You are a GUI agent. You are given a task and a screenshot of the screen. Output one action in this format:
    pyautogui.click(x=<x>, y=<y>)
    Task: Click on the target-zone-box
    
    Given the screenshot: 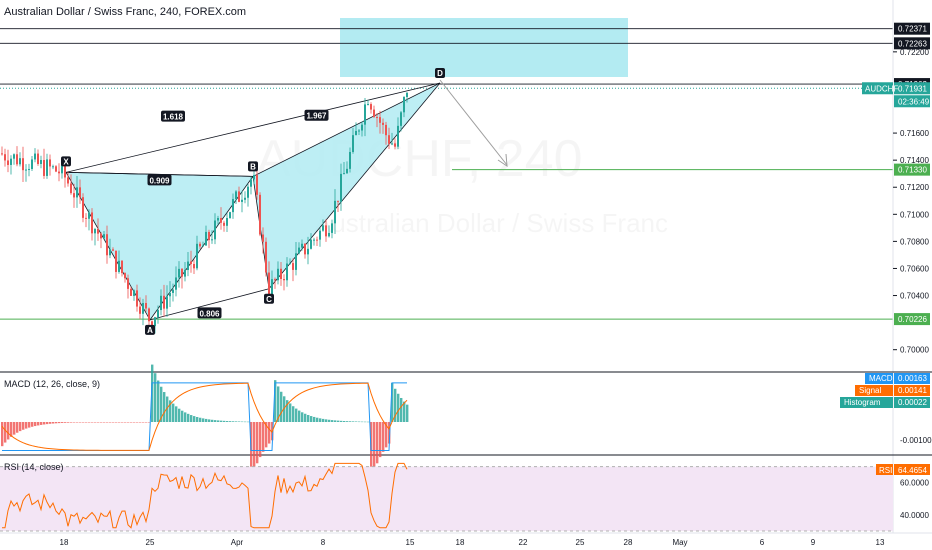 What is the action you would take?
    pyautogui.click(x=484, y=47)
    